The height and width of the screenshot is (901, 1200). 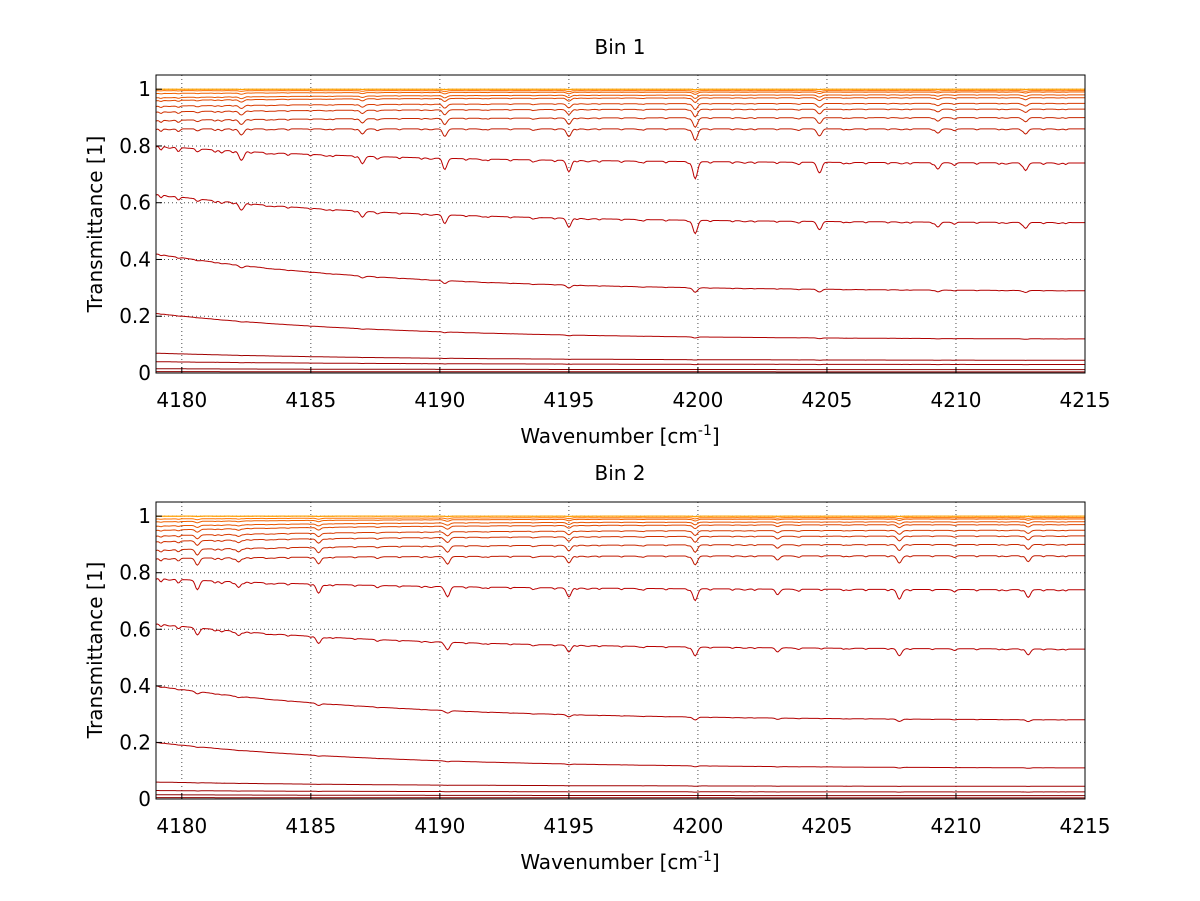 I want to click on chart-title: Bin 1, so click(x=619, y=47).